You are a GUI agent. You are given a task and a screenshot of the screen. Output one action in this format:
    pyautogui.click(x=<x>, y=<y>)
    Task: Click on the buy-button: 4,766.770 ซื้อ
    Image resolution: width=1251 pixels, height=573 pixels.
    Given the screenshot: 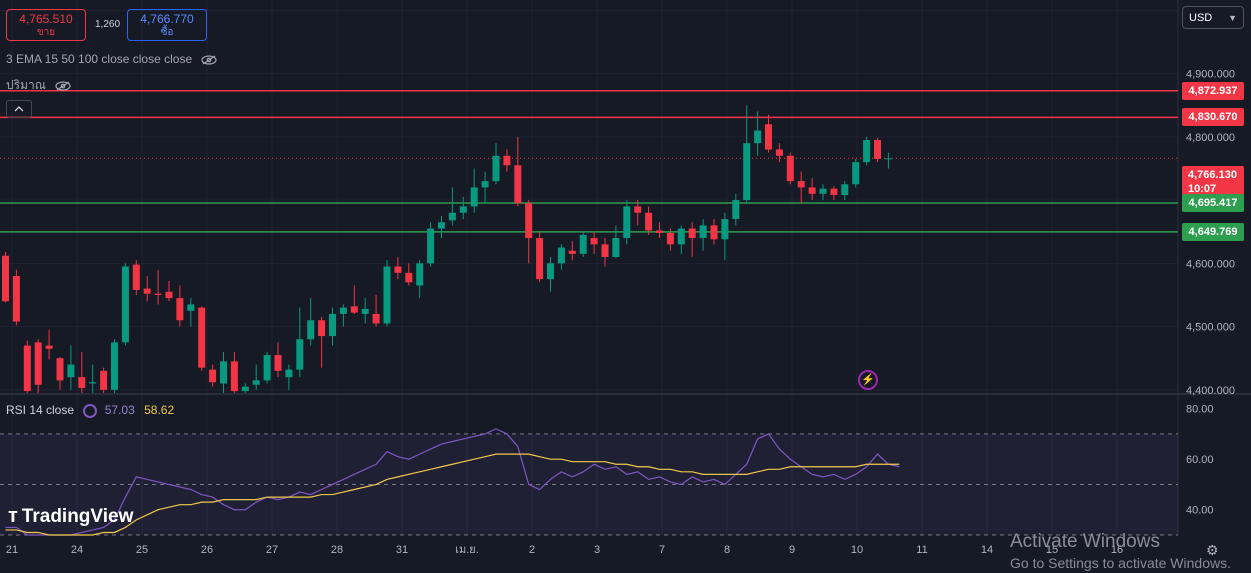 What is the action you would take?
    pyautogui.click(x=167, y=25)
    